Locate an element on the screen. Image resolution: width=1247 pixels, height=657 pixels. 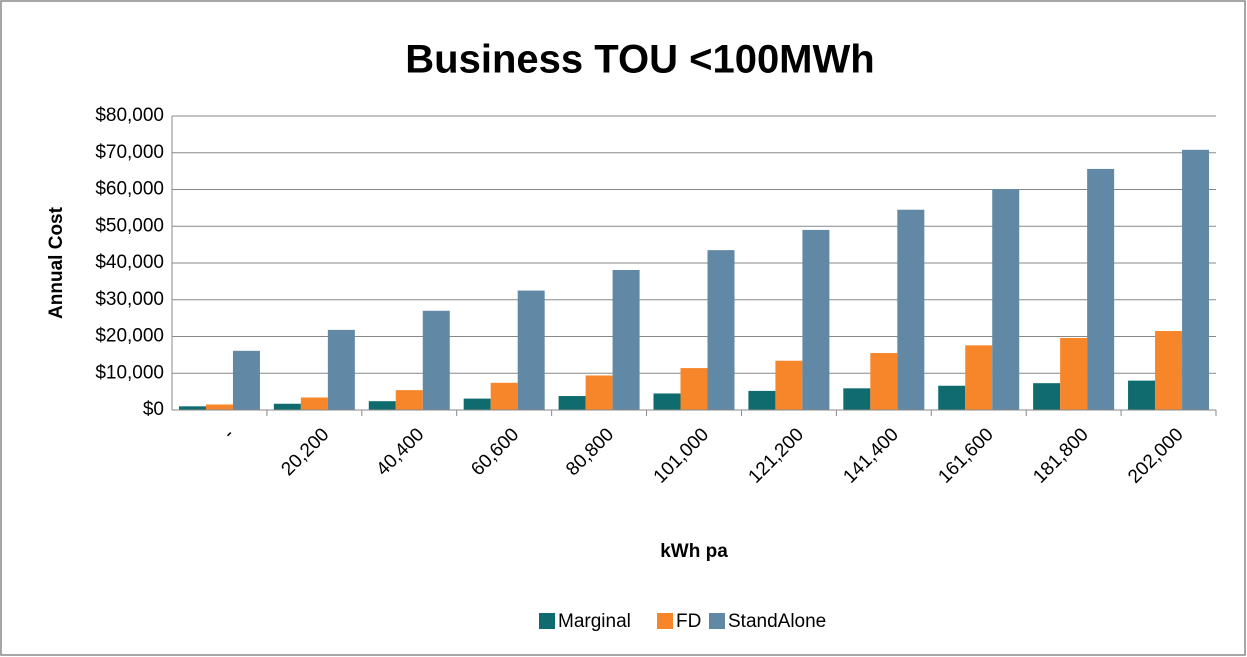
x-axis-label: kWh pa is located at coordinates (694, 551).